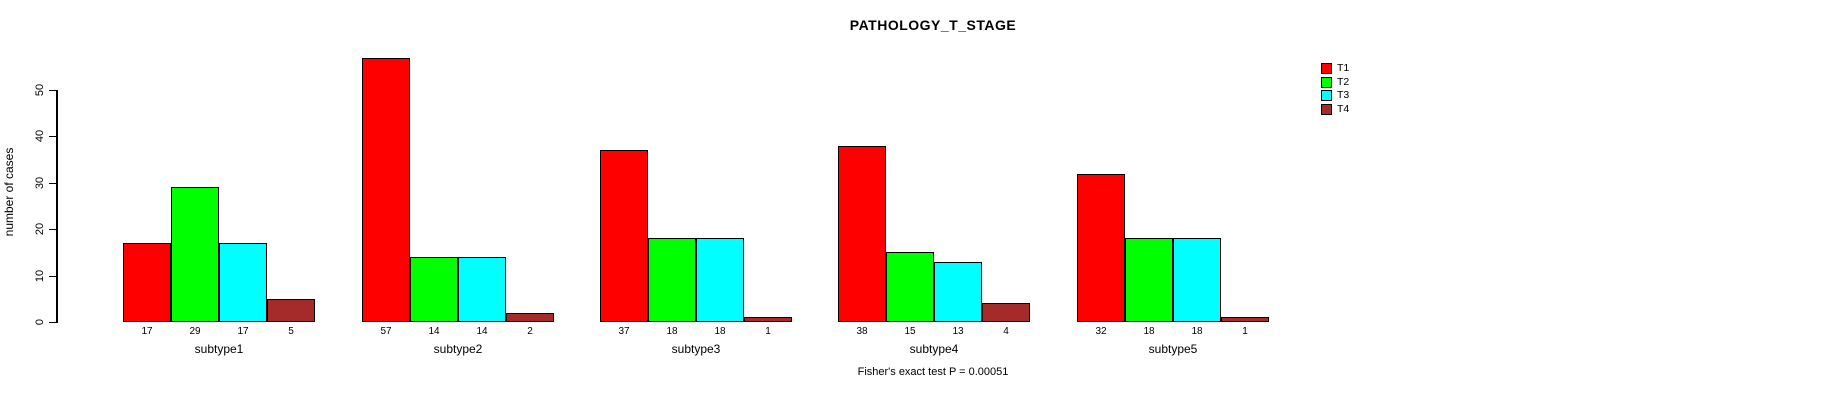 This screenshot has width=1840, height=400. What do you see at coordinates (768, 319) in the screenshot?
I see `bar-subtype3-T4` at bounding box center [768, 319].